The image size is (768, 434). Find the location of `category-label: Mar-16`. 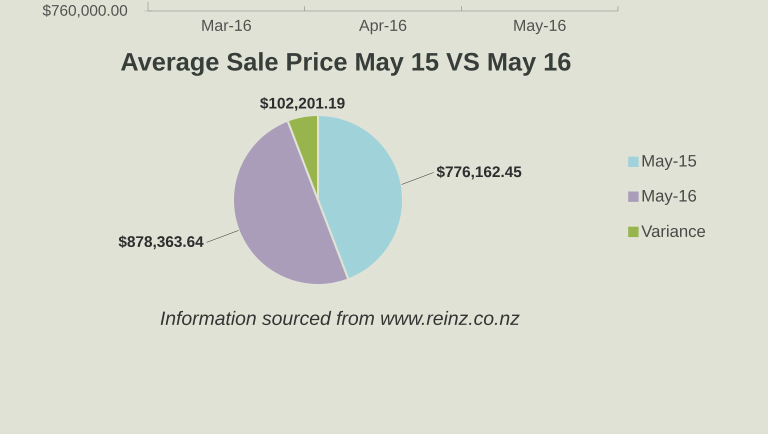

category-label: Mar-16 is located at coordinates (226, 26).